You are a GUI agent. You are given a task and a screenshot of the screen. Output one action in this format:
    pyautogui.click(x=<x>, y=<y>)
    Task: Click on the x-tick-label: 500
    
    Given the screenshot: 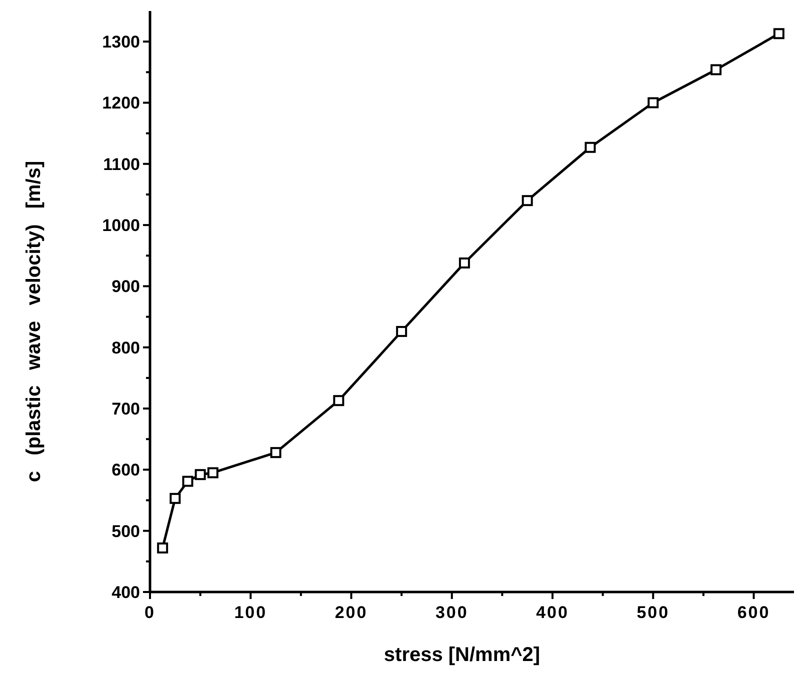 What is the action you would take?
    pyautogui.click(x=653, y=612)
    